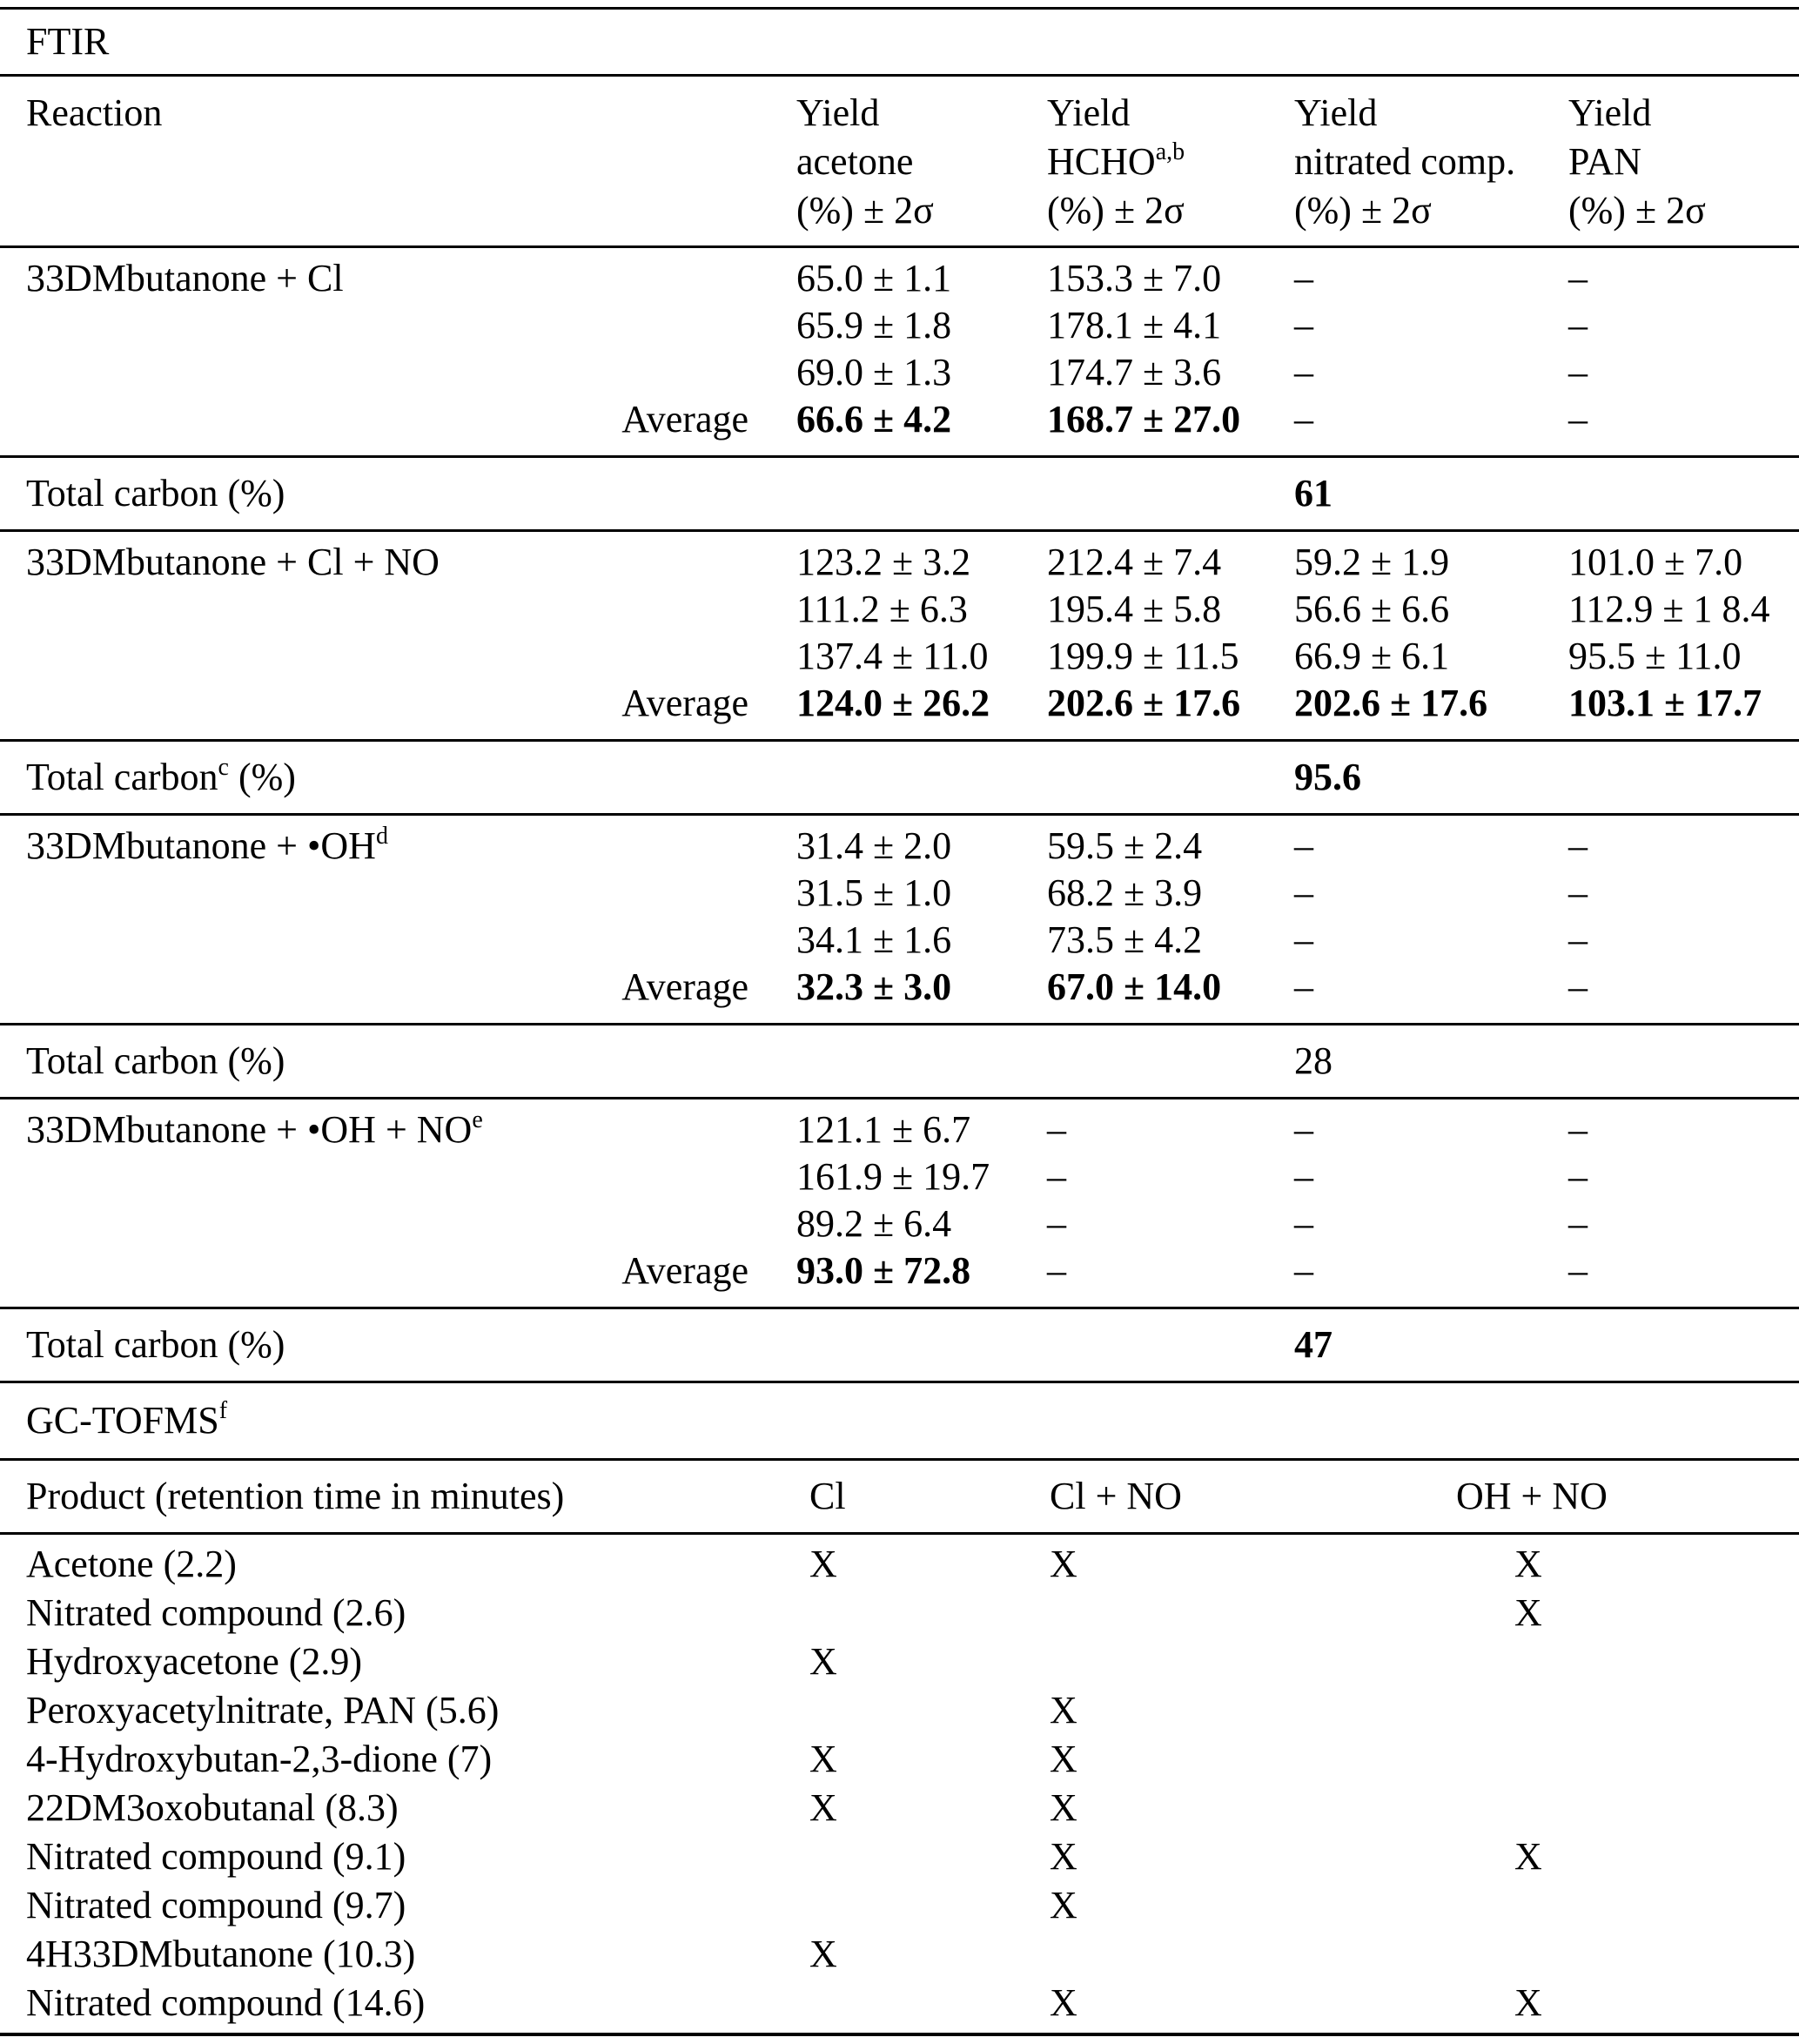 This screenshot has height=2044, width=1799. What do you see at coordinates (874, 419) in the screenshot?
I see `average-acetone-value: 66.6 ± 4.2` at bounding box center [874, 419].